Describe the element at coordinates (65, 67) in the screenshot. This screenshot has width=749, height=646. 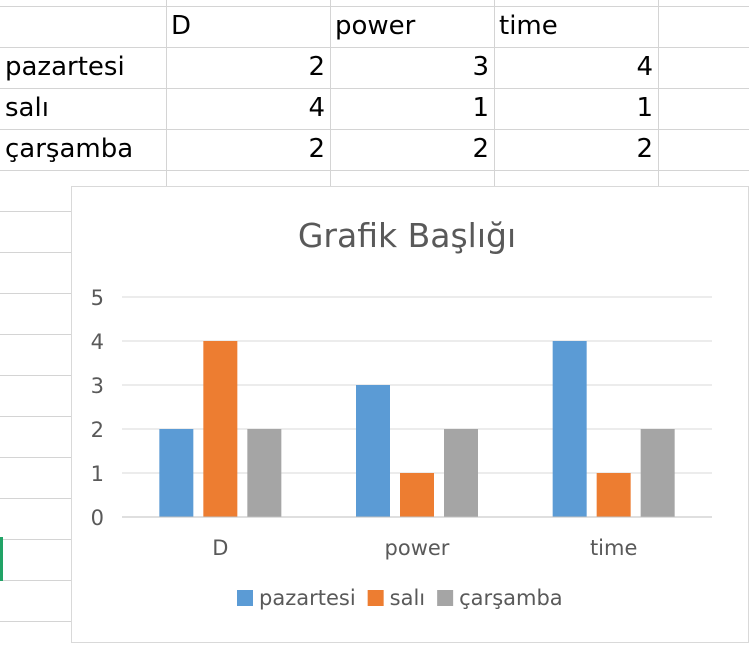
I see `row-label-cell: pazartesi` at that location.